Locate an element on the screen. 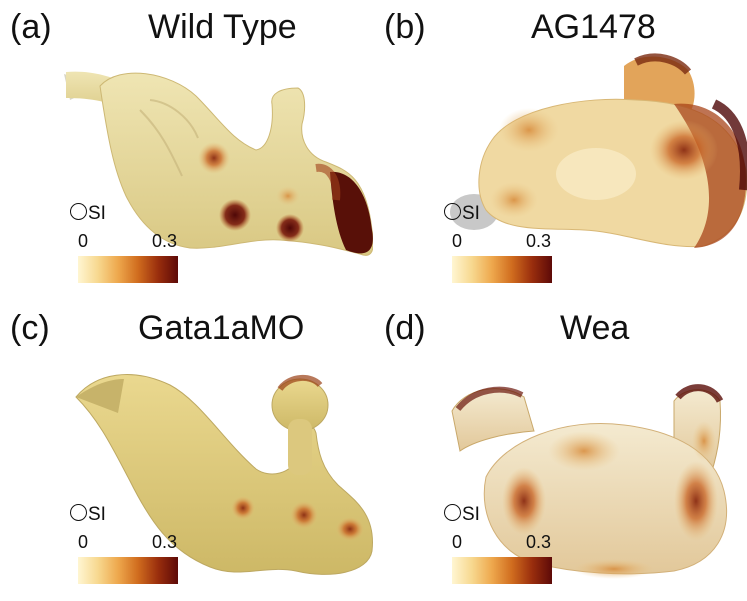 The image size is (747, 601). panel-letter: (c) is located at coordinates (30, 328).